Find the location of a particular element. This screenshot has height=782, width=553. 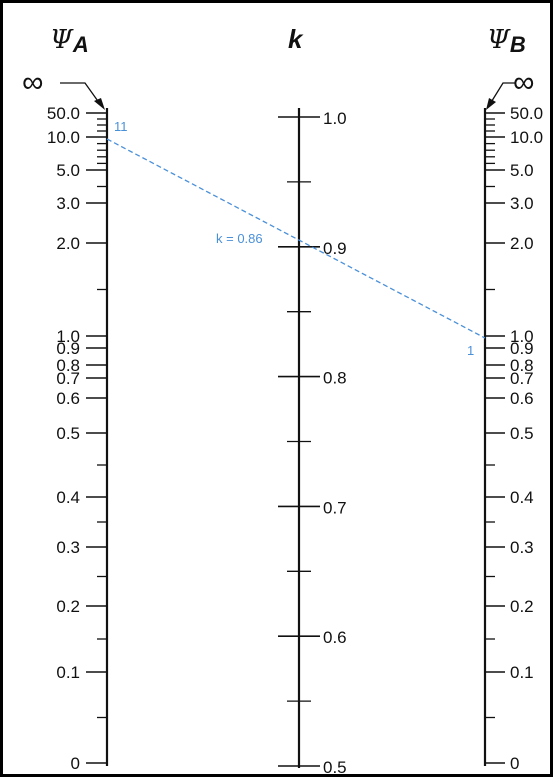

psi-a-tick-label: 50.0 is located at coordinates (63, 113).